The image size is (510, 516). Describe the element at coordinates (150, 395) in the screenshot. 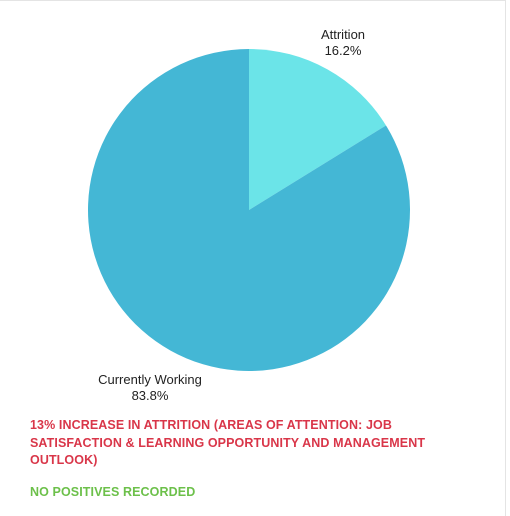

I see `slice-value-label: 83.8%` at that location.